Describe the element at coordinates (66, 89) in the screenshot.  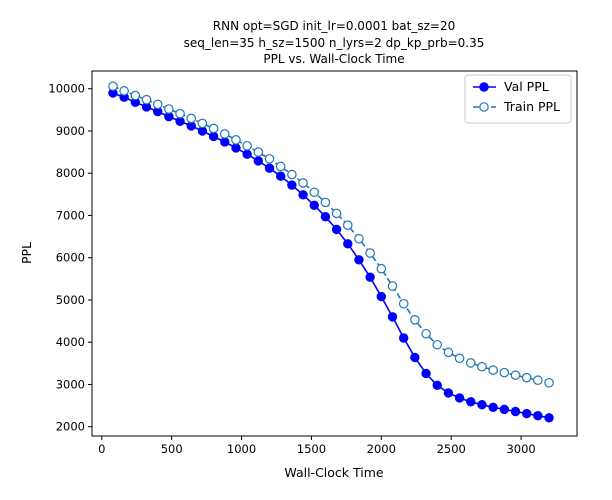
I see `y-tick-label: 10000` at that location.